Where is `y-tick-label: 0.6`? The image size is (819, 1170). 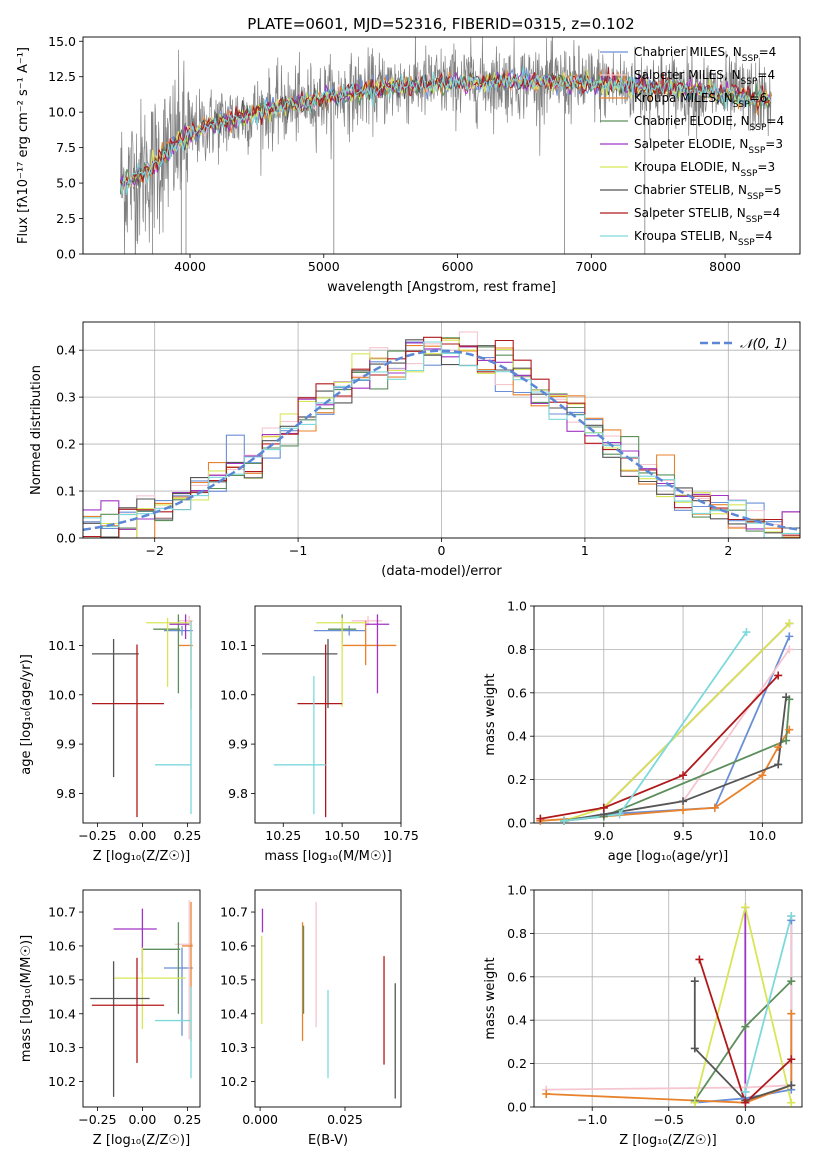 y-tick-label: 0.6 is located at coordinates (517, 976).